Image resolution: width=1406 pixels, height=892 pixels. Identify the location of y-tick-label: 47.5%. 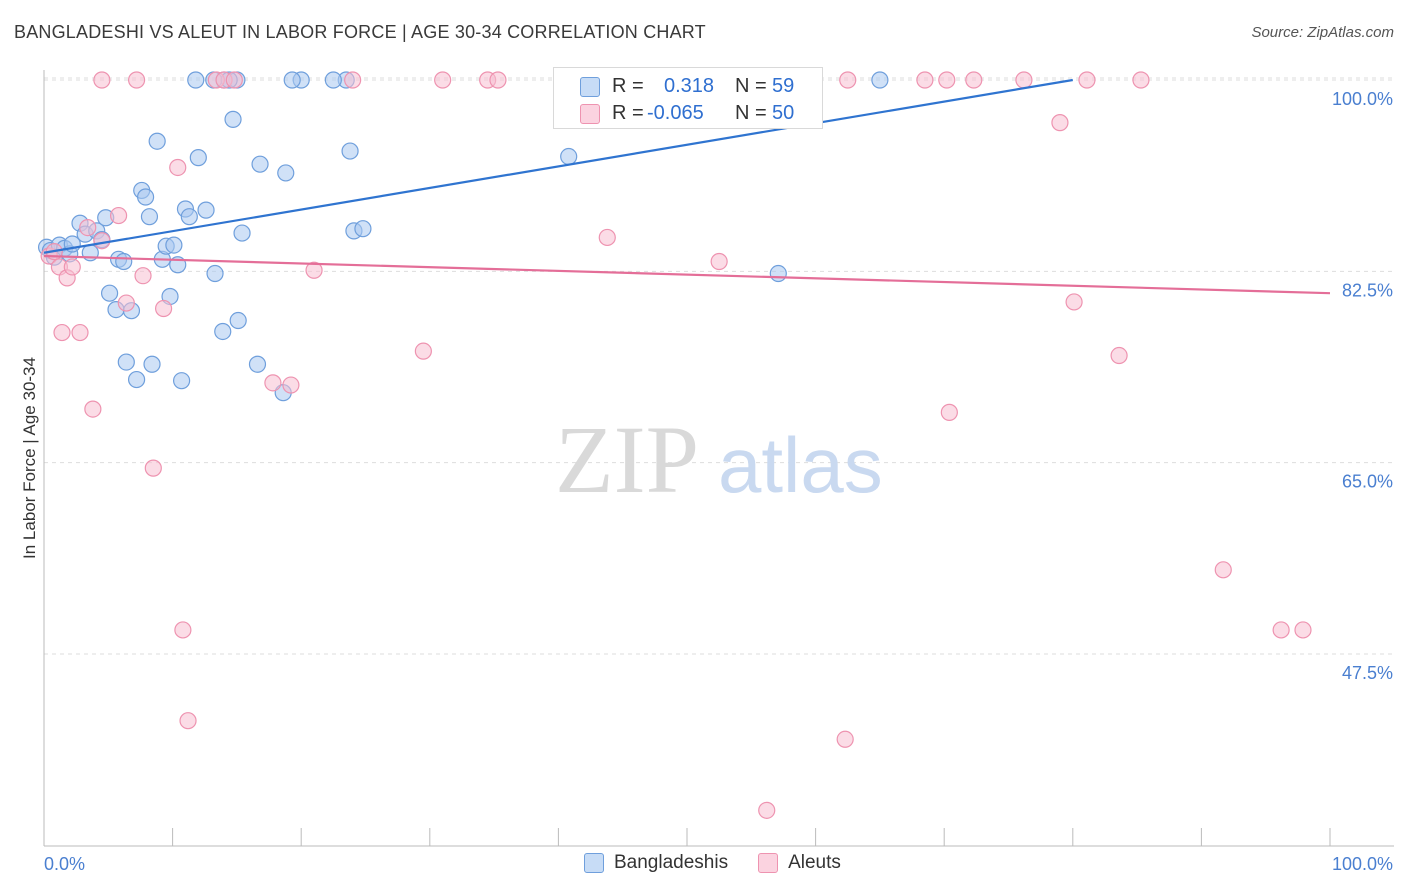
(1367, 673).